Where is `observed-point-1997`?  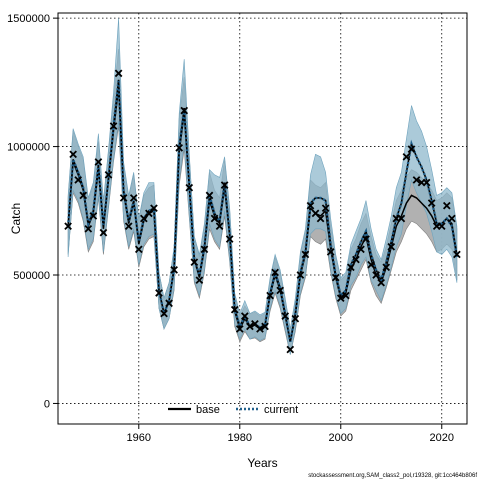
observed-point-1997 is located at coordinates (325, 208).